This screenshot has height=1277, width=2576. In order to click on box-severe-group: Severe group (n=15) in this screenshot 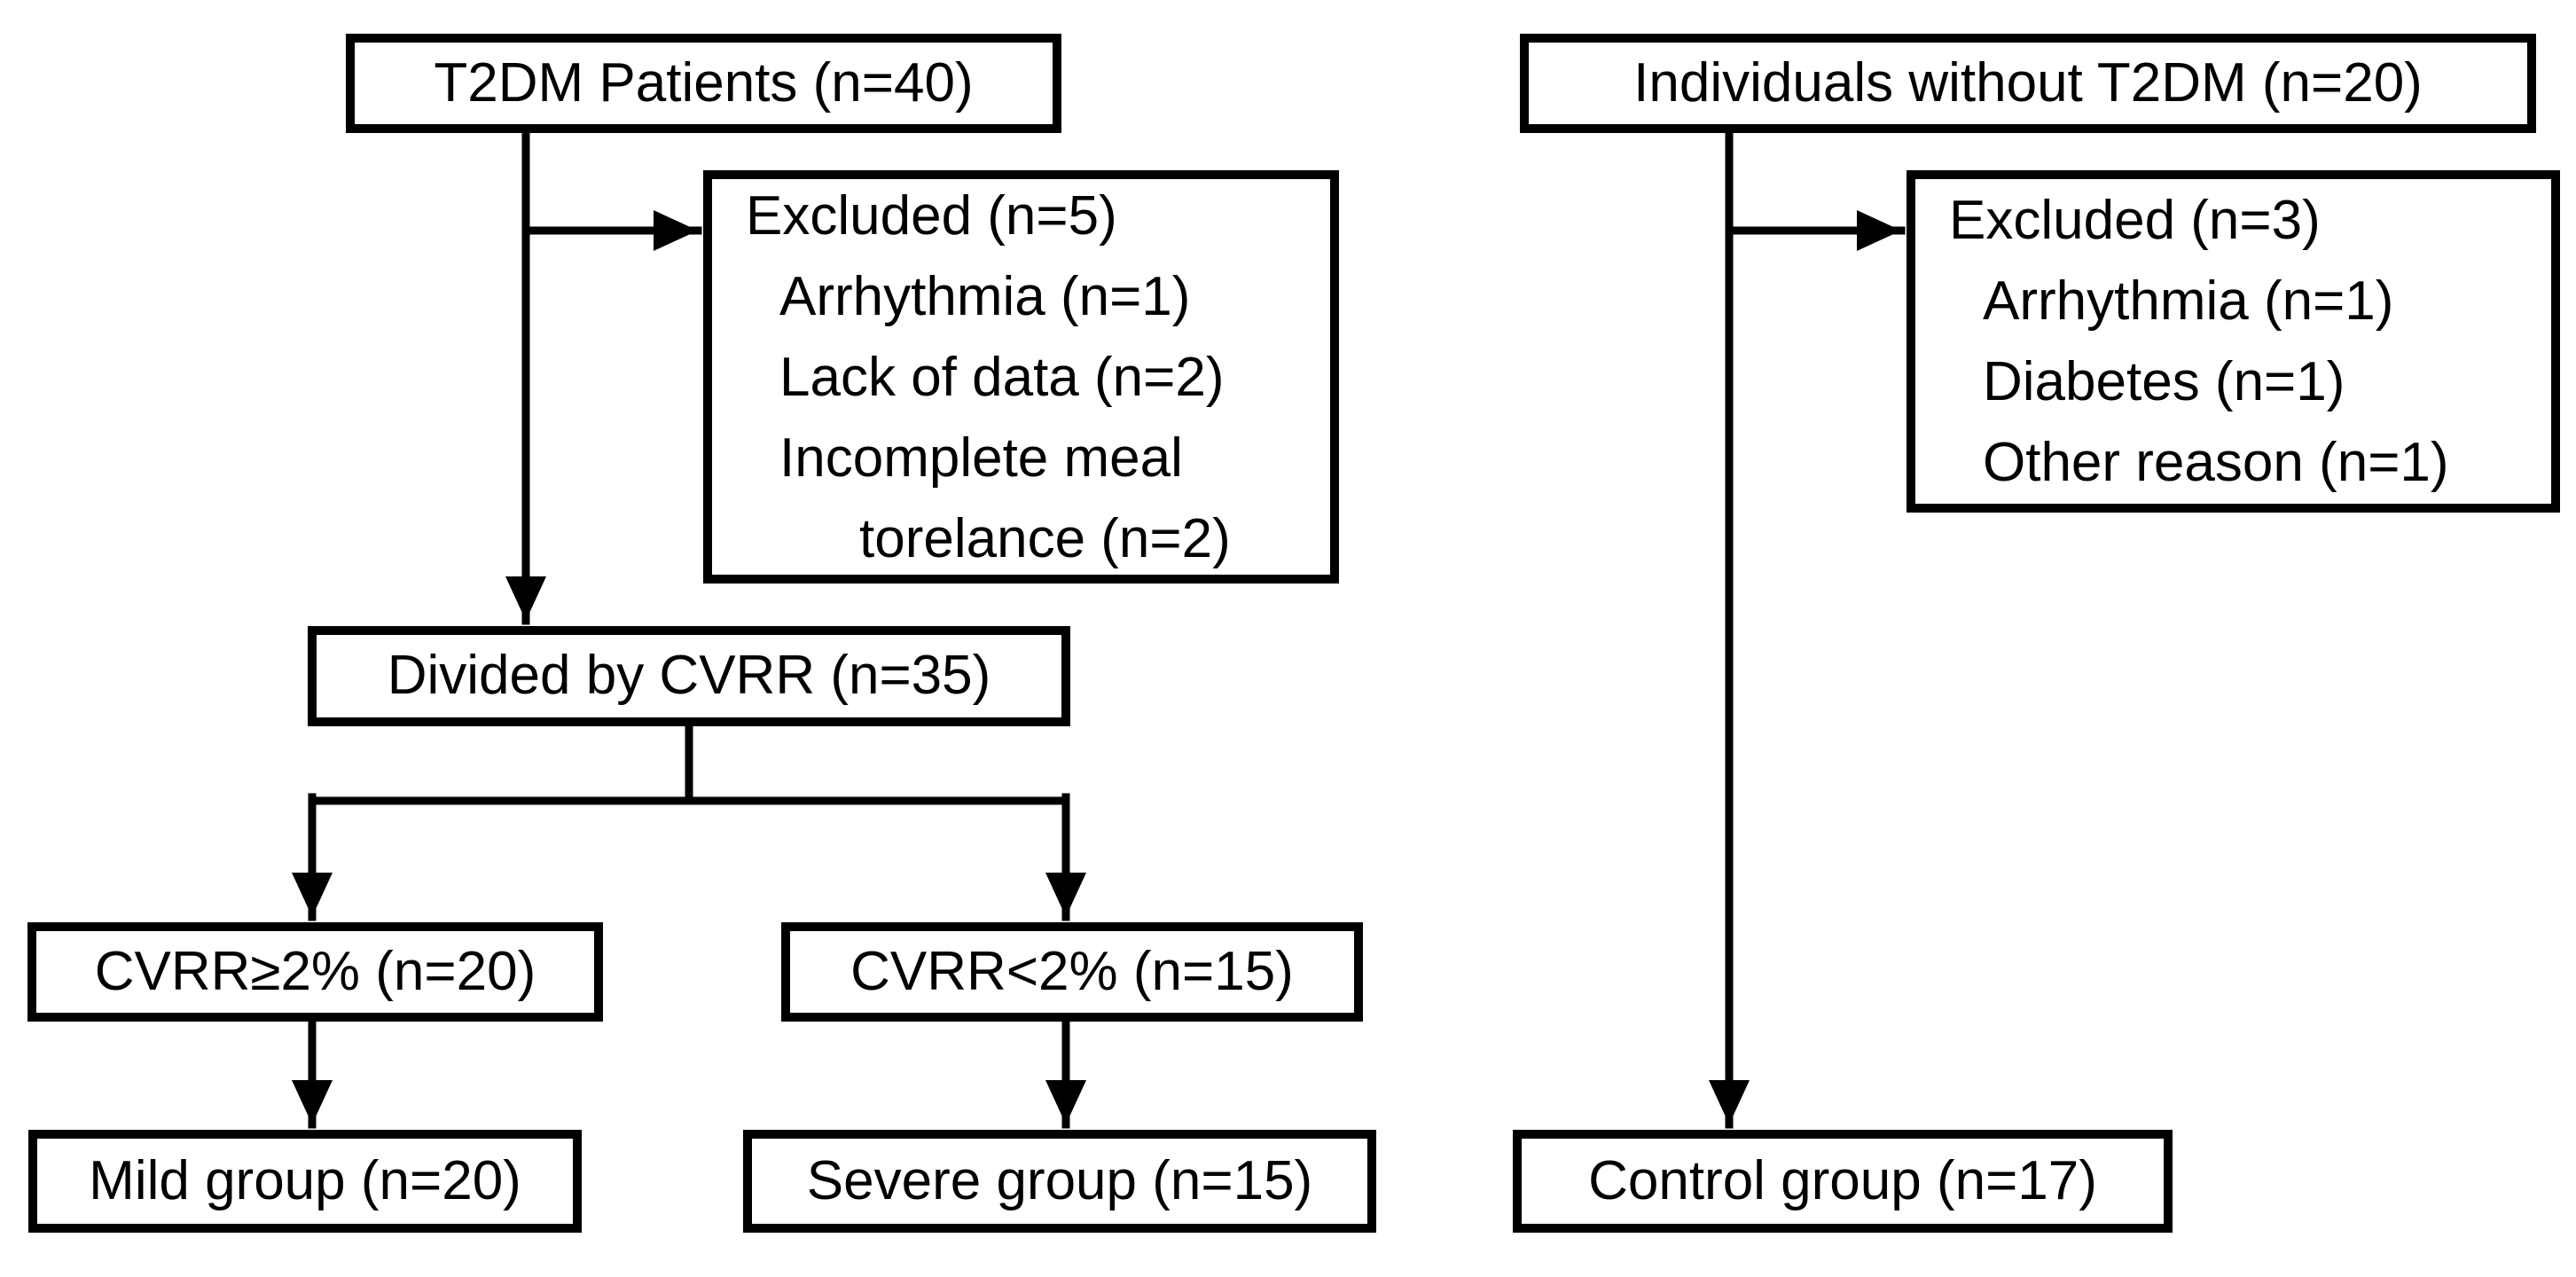, I will do `click(1059, 1181)`.